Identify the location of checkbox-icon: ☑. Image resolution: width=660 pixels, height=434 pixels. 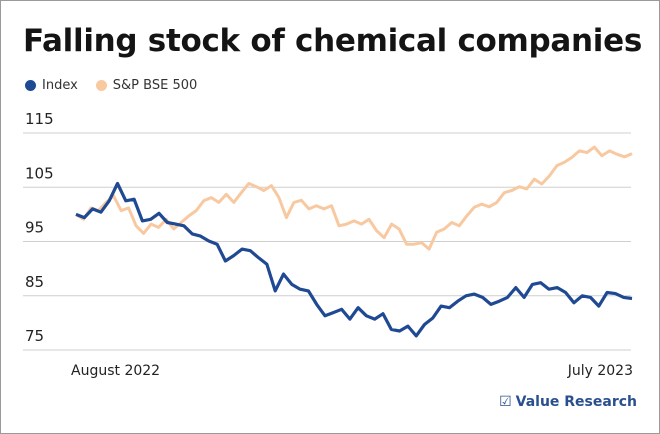
(505, 402).